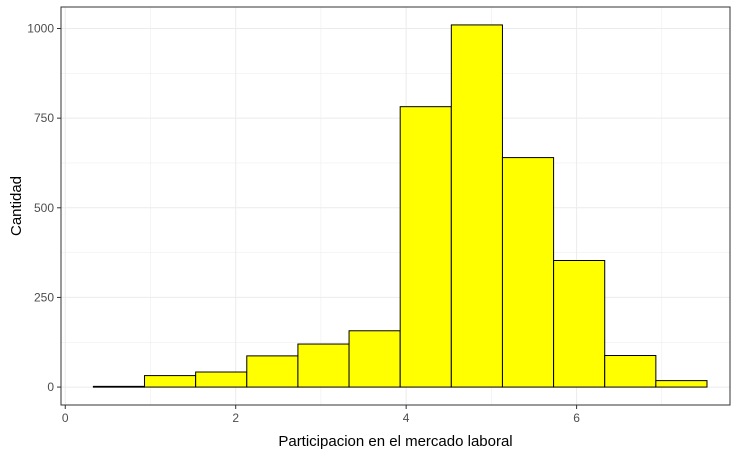 This screenshot has height=459, width=743. I want to click on x-tick-label: 2, so click(235, 418).